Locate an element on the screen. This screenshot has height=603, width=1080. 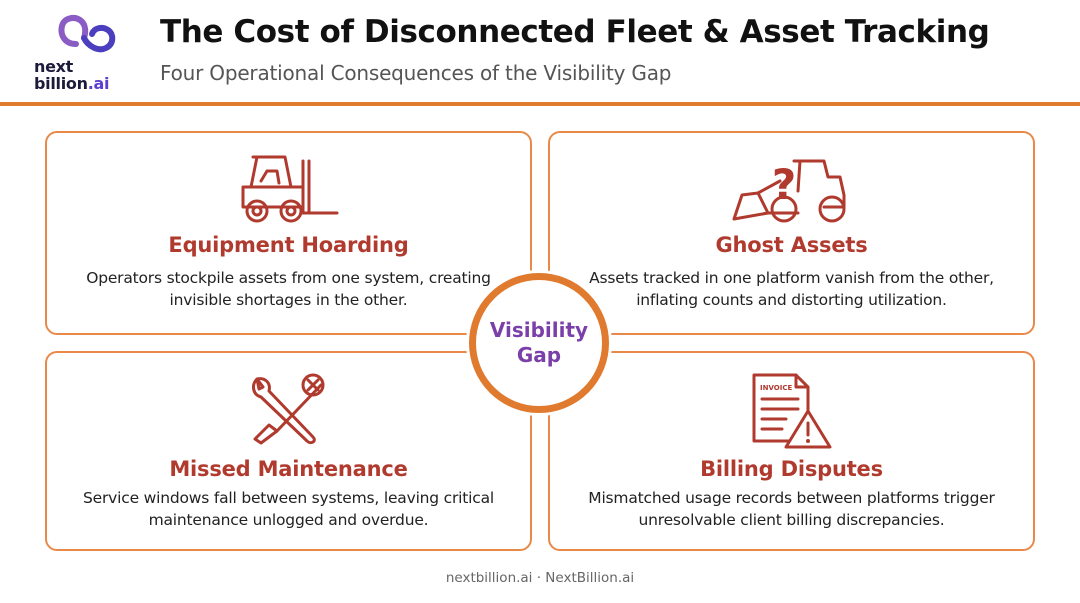
footer-credit: nextbillion.ai · NextBillion.ai is located at coordinates (540, 578).